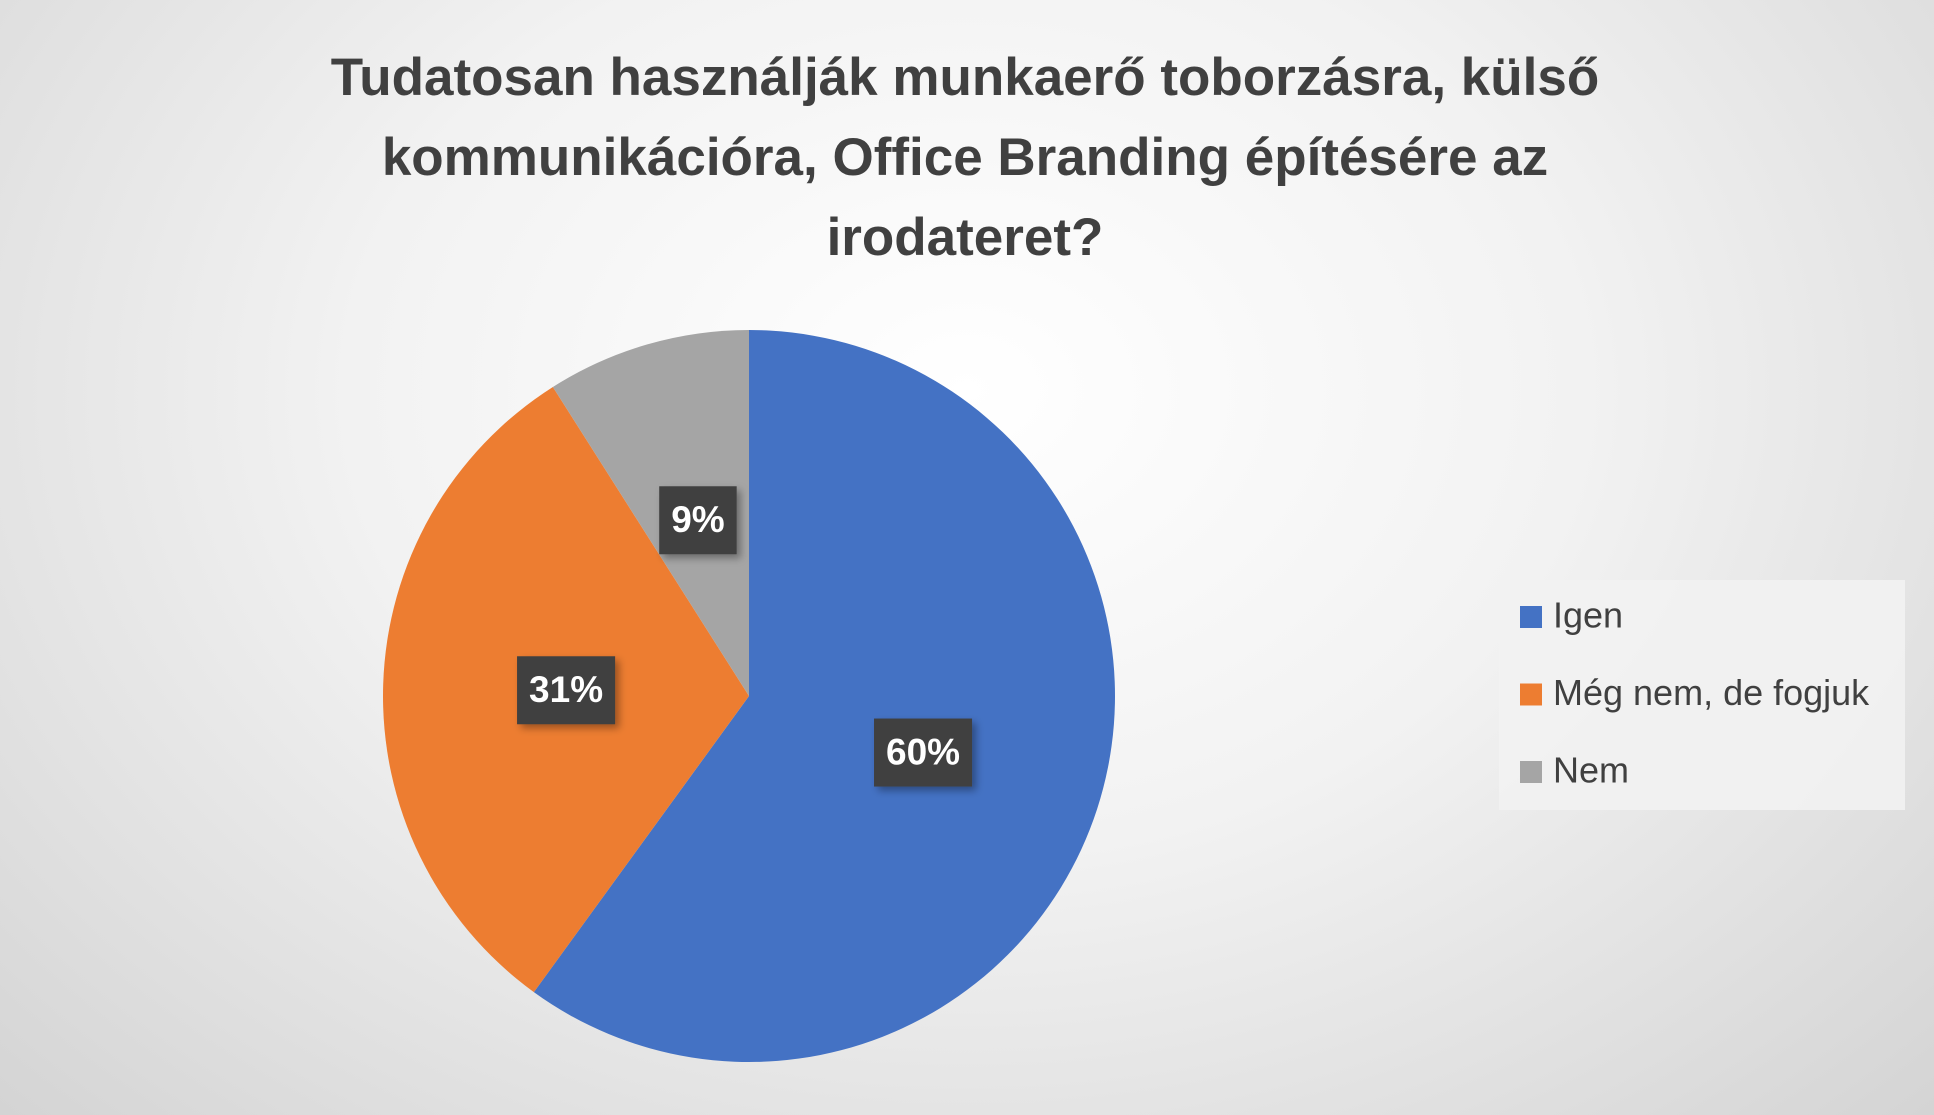 The image size is (1934, 1115). I want to click on legend-label: Még nem, de fogjuk, so click(1711, 692).